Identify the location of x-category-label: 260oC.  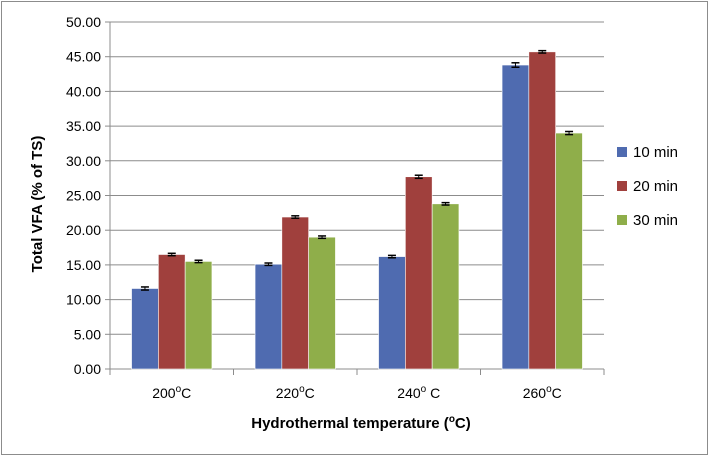
(542, 392).